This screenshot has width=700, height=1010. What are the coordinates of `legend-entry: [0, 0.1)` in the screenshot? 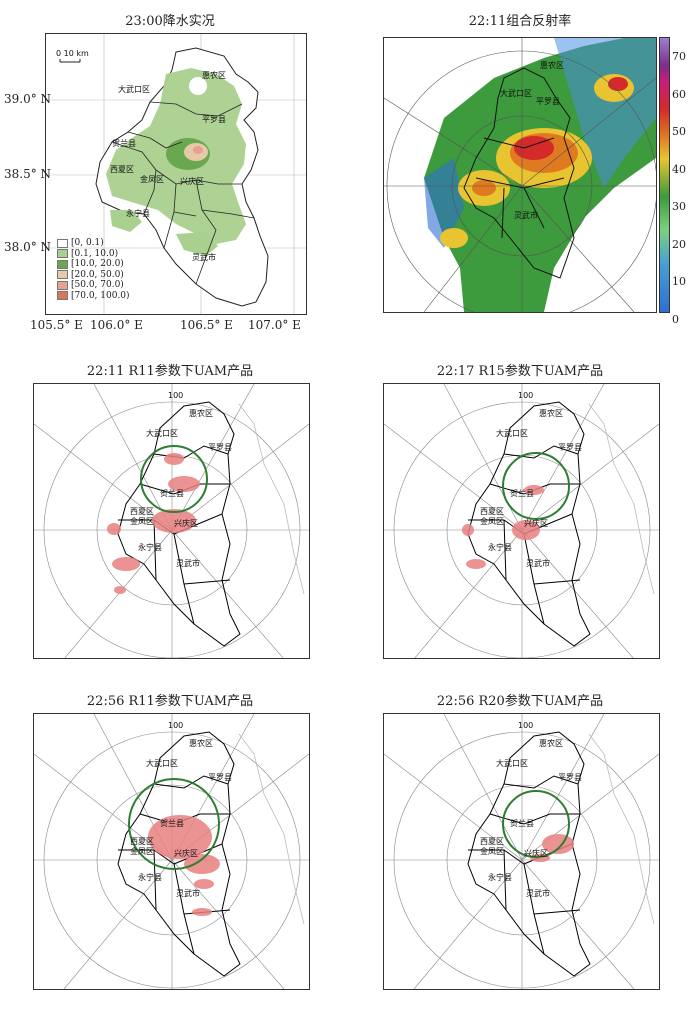 It's located at (93, 243).